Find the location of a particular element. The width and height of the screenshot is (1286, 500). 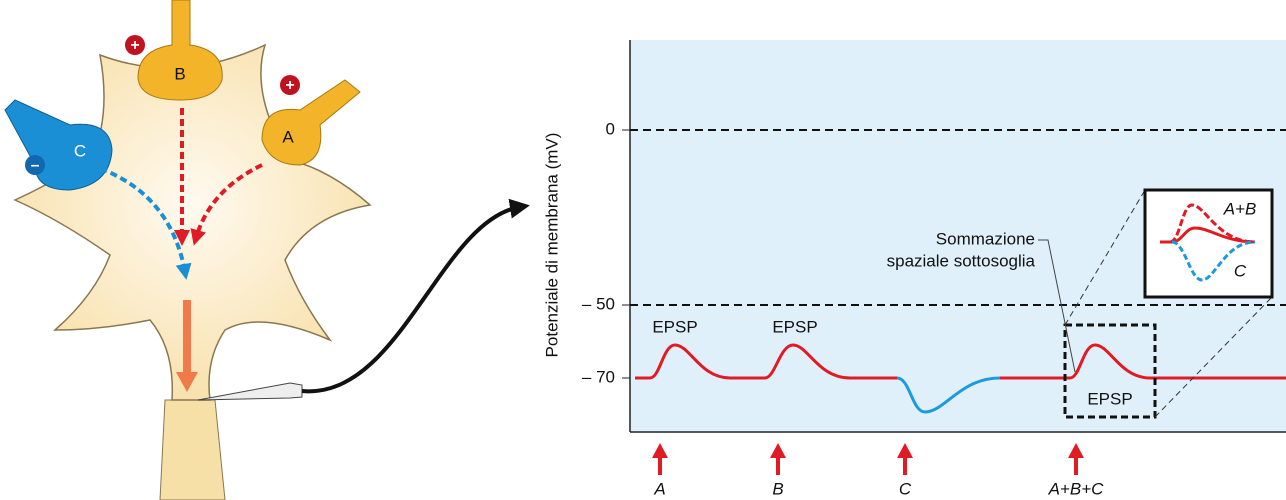

y-tick-label: – 50 is located at coordinates (598, 303).